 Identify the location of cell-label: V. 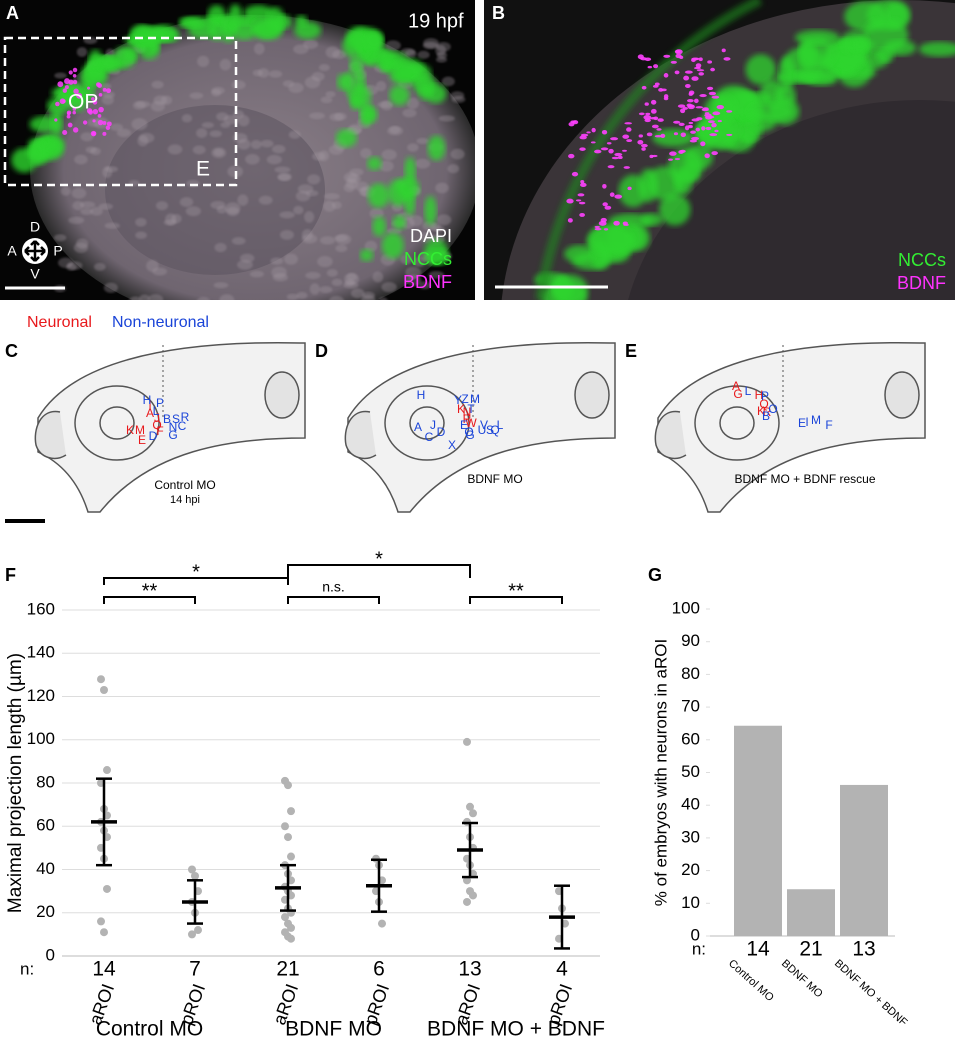
(484, 425).